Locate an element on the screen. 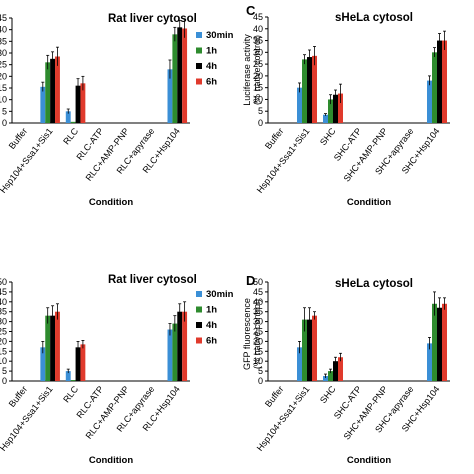 This screenshot has width=474, height=474. y-tick-label: 50 is located at coordinates (3, 282).